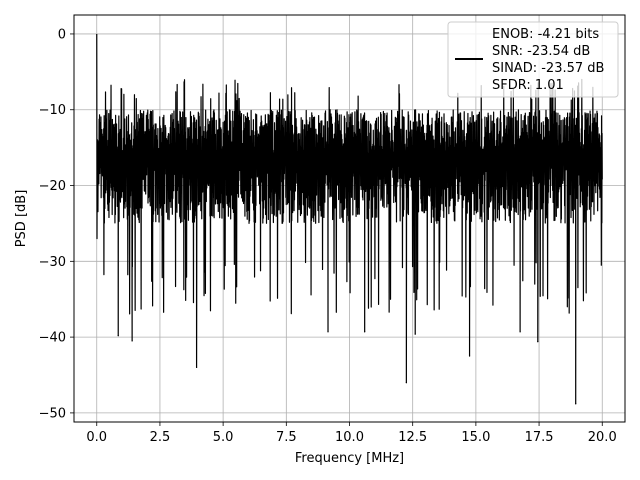 The image size is (640, 480). What do you see at coordinates (602, 437) in the screenshot?
I see `x-tick-label: 20.0` at bounding box center [602, 437].